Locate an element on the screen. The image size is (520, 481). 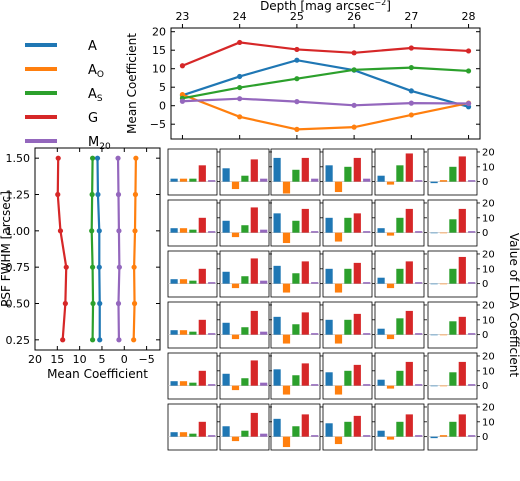
psf-ytick-label: 1.00 is located at coordinates (18, 231).